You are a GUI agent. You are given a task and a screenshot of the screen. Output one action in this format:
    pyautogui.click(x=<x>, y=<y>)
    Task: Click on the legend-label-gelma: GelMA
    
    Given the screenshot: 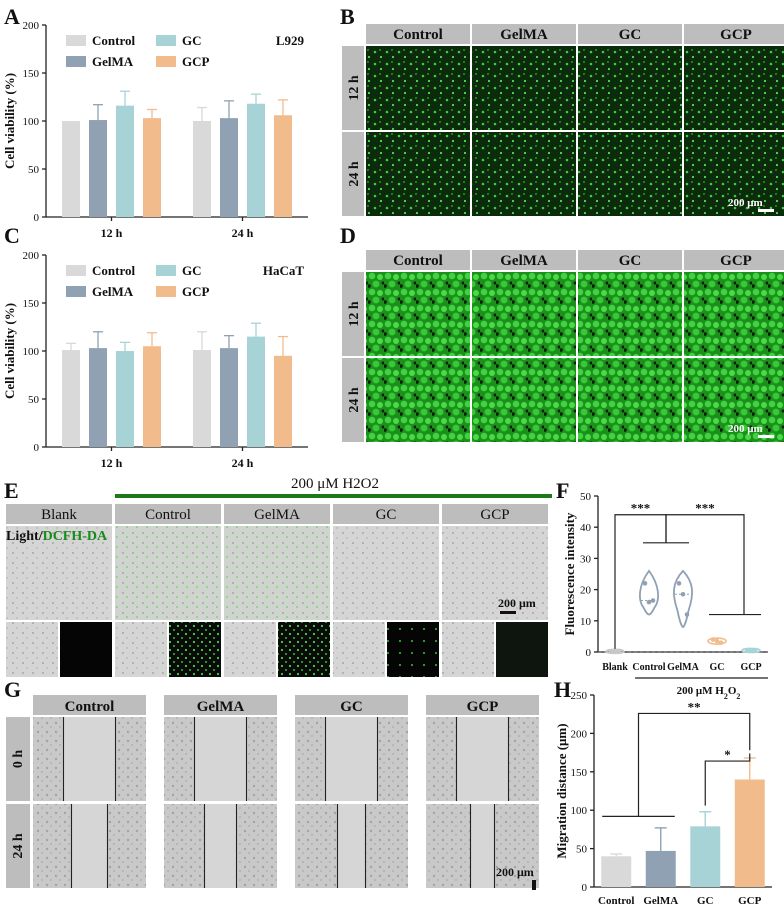 What is the action you would take?
    pyautogui.click(x=113, y=61)
    